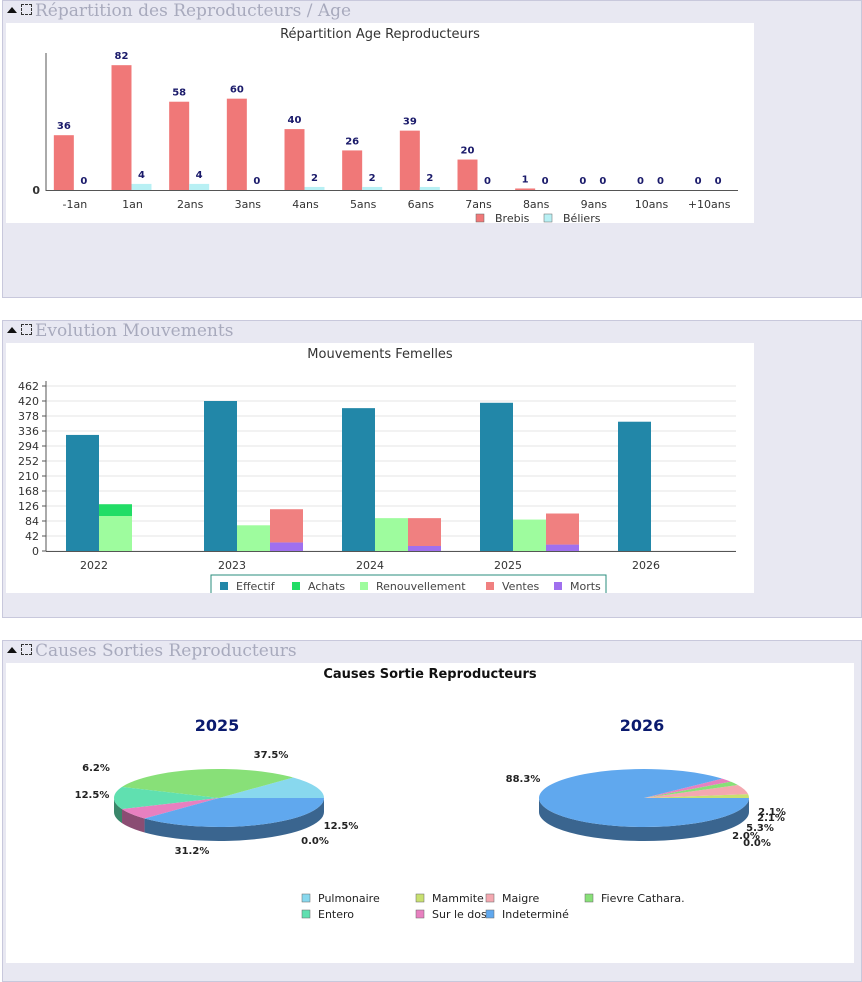 The height and width of the screenshot is (982, 862). What do you see at coordinates (643, 898) in the screenshot?
I see `legend-label: Fievre Cathara.` at bounding box center [643, 898].